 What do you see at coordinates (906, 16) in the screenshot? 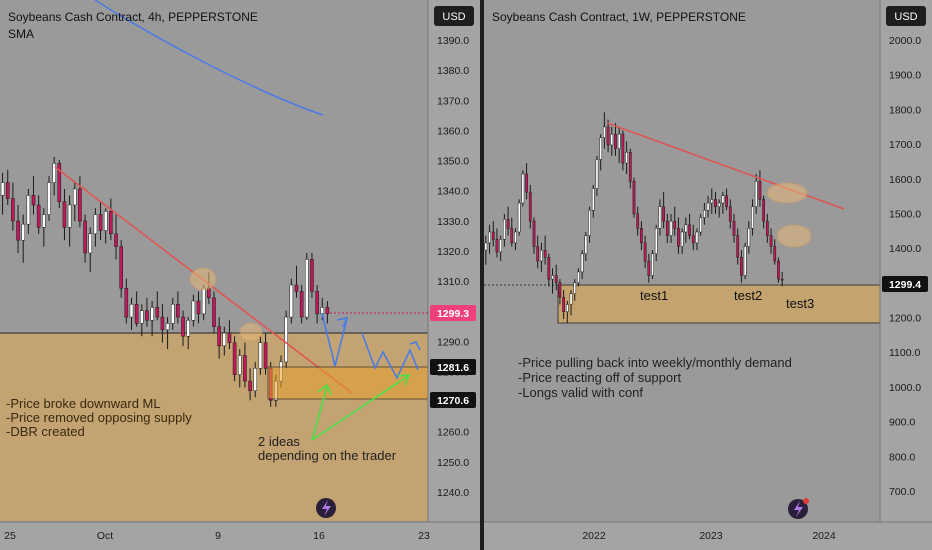
I see `right-currency-button` at bounding box center [906, 16].